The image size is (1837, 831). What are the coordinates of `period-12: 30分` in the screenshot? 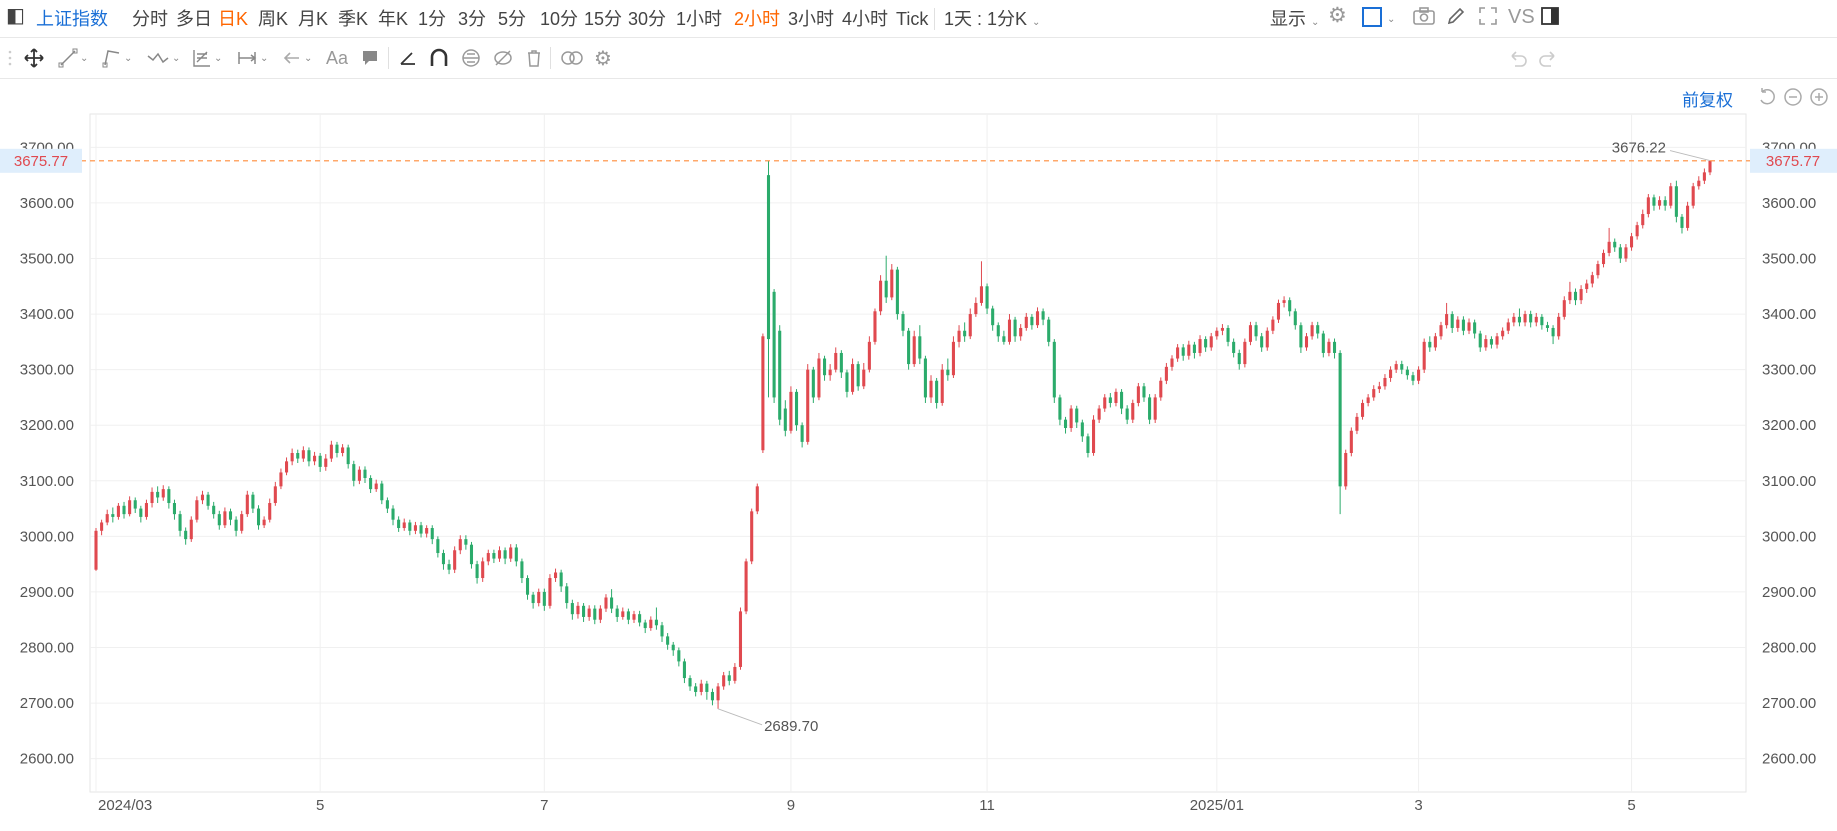 It's located at (647, 19).